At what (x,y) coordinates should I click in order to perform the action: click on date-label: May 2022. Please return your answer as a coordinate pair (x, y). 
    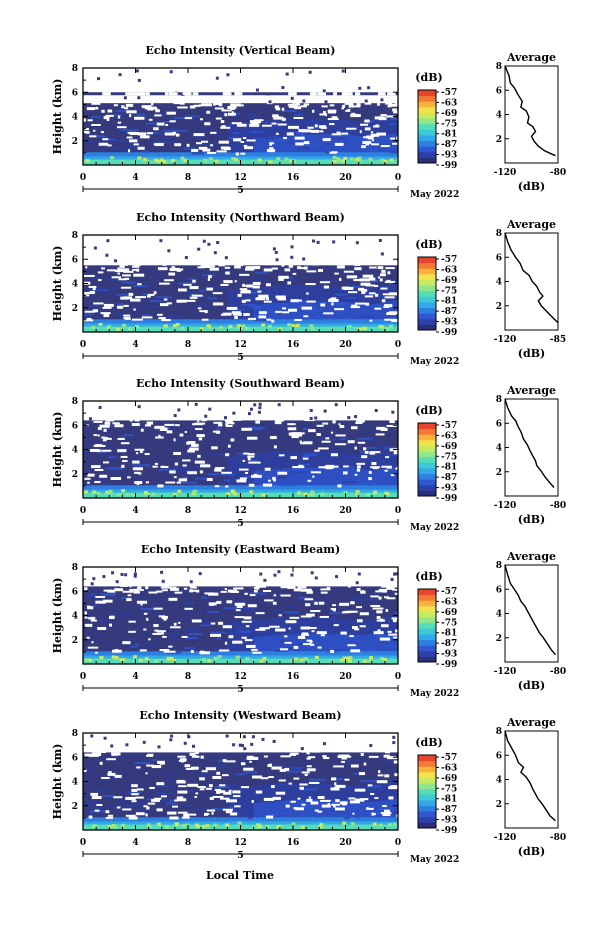
    Looking at the image, I should click on (434, 860).